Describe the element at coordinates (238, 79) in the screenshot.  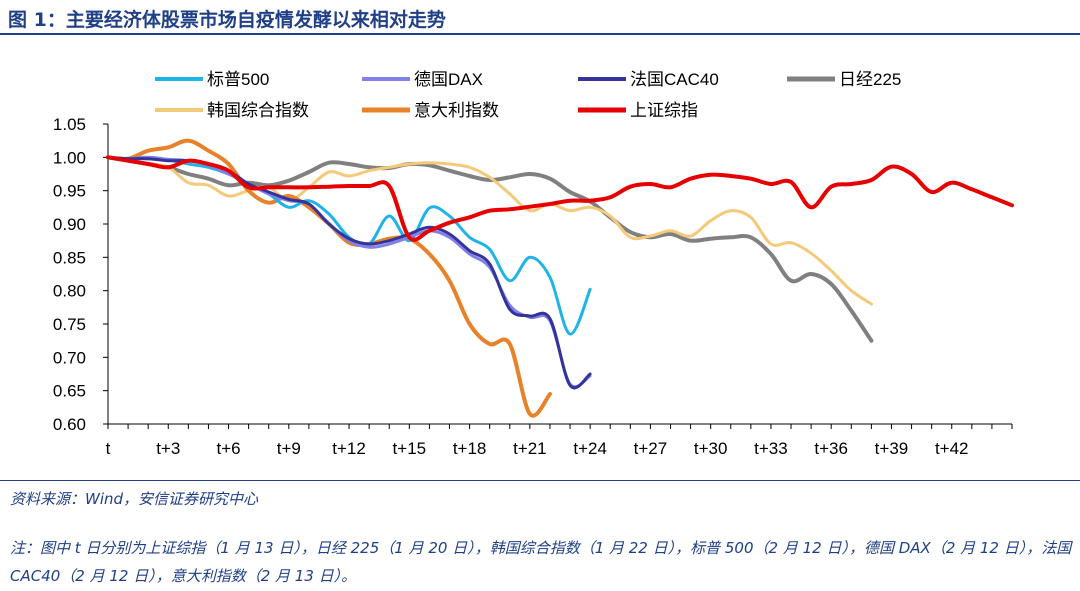
I see `legend-label: 标普500` at that location.